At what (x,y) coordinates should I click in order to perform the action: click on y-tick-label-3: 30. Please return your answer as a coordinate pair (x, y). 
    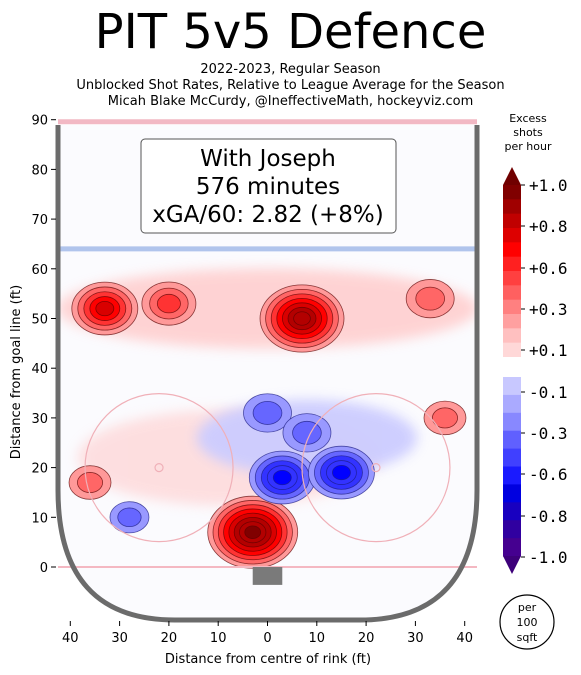
    Looking at the image, I should click on (39, 419).